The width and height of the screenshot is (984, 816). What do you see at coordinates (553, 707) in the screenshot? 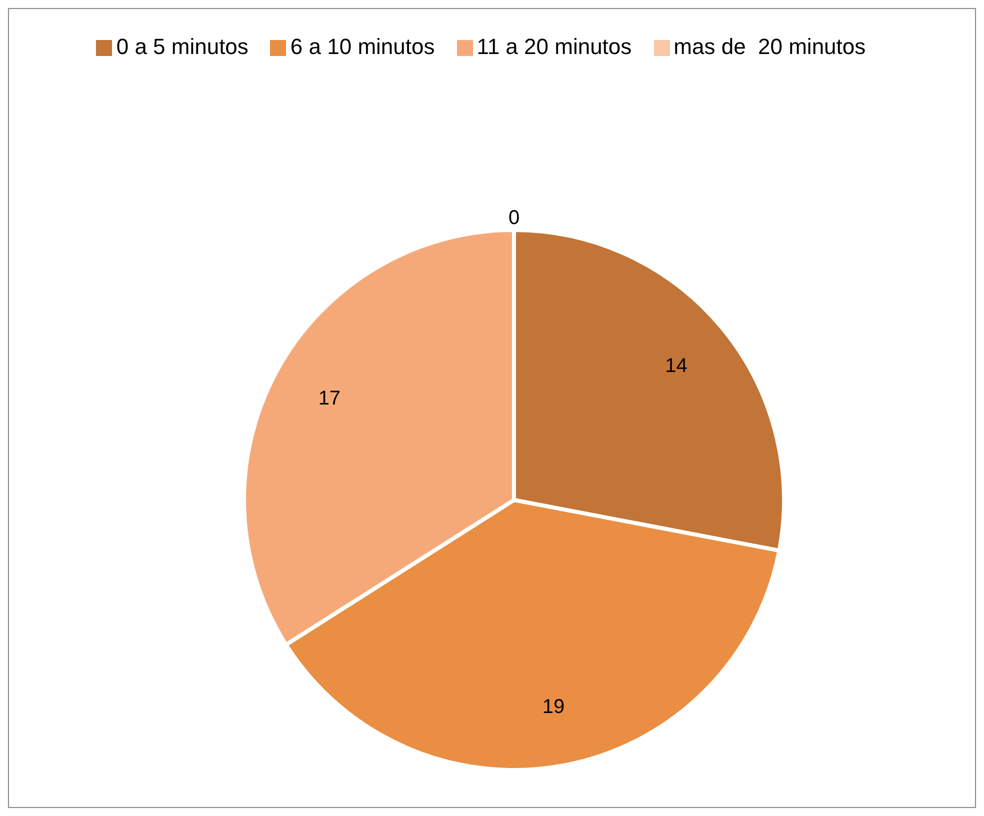
I see `data-label: 19` at bounding box center [553, 707].